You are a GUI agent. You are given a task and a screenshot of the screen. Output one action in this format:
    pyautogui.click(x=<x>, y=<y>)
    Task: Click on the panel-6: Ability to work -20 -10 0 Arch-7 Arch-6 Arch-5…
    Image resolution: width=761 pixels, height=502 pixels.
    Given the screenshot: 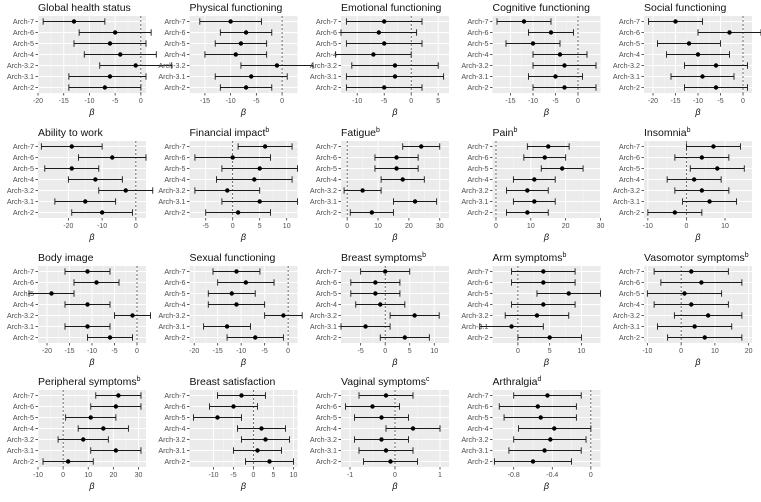 What is the action you would take?
    pyautogui.click(x=80, y=184)
    